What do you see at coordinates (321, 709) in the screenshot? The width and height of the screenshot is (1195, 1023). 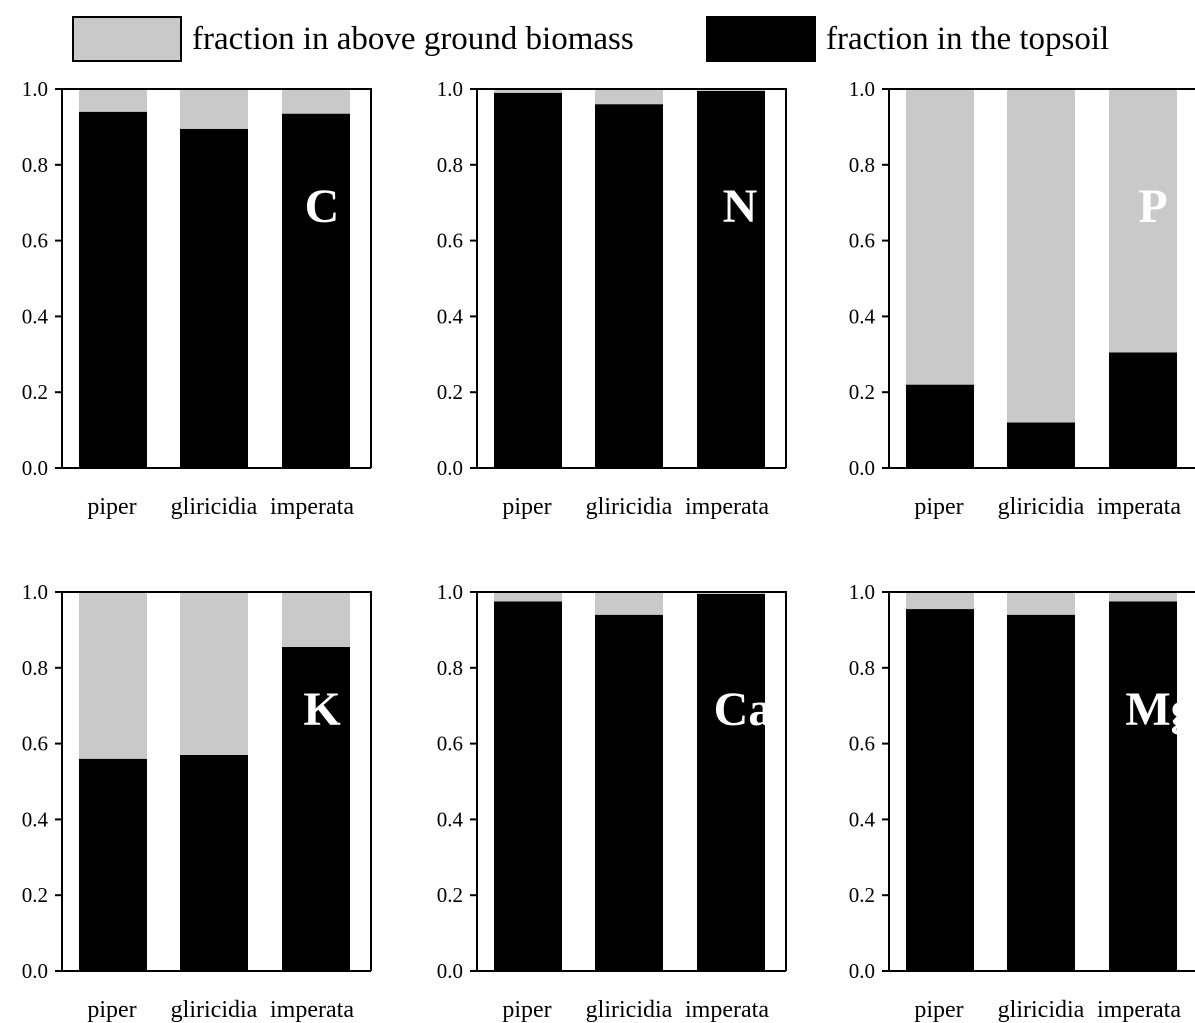 I see `panel-label-k: K` at bounding box center [321, 709].